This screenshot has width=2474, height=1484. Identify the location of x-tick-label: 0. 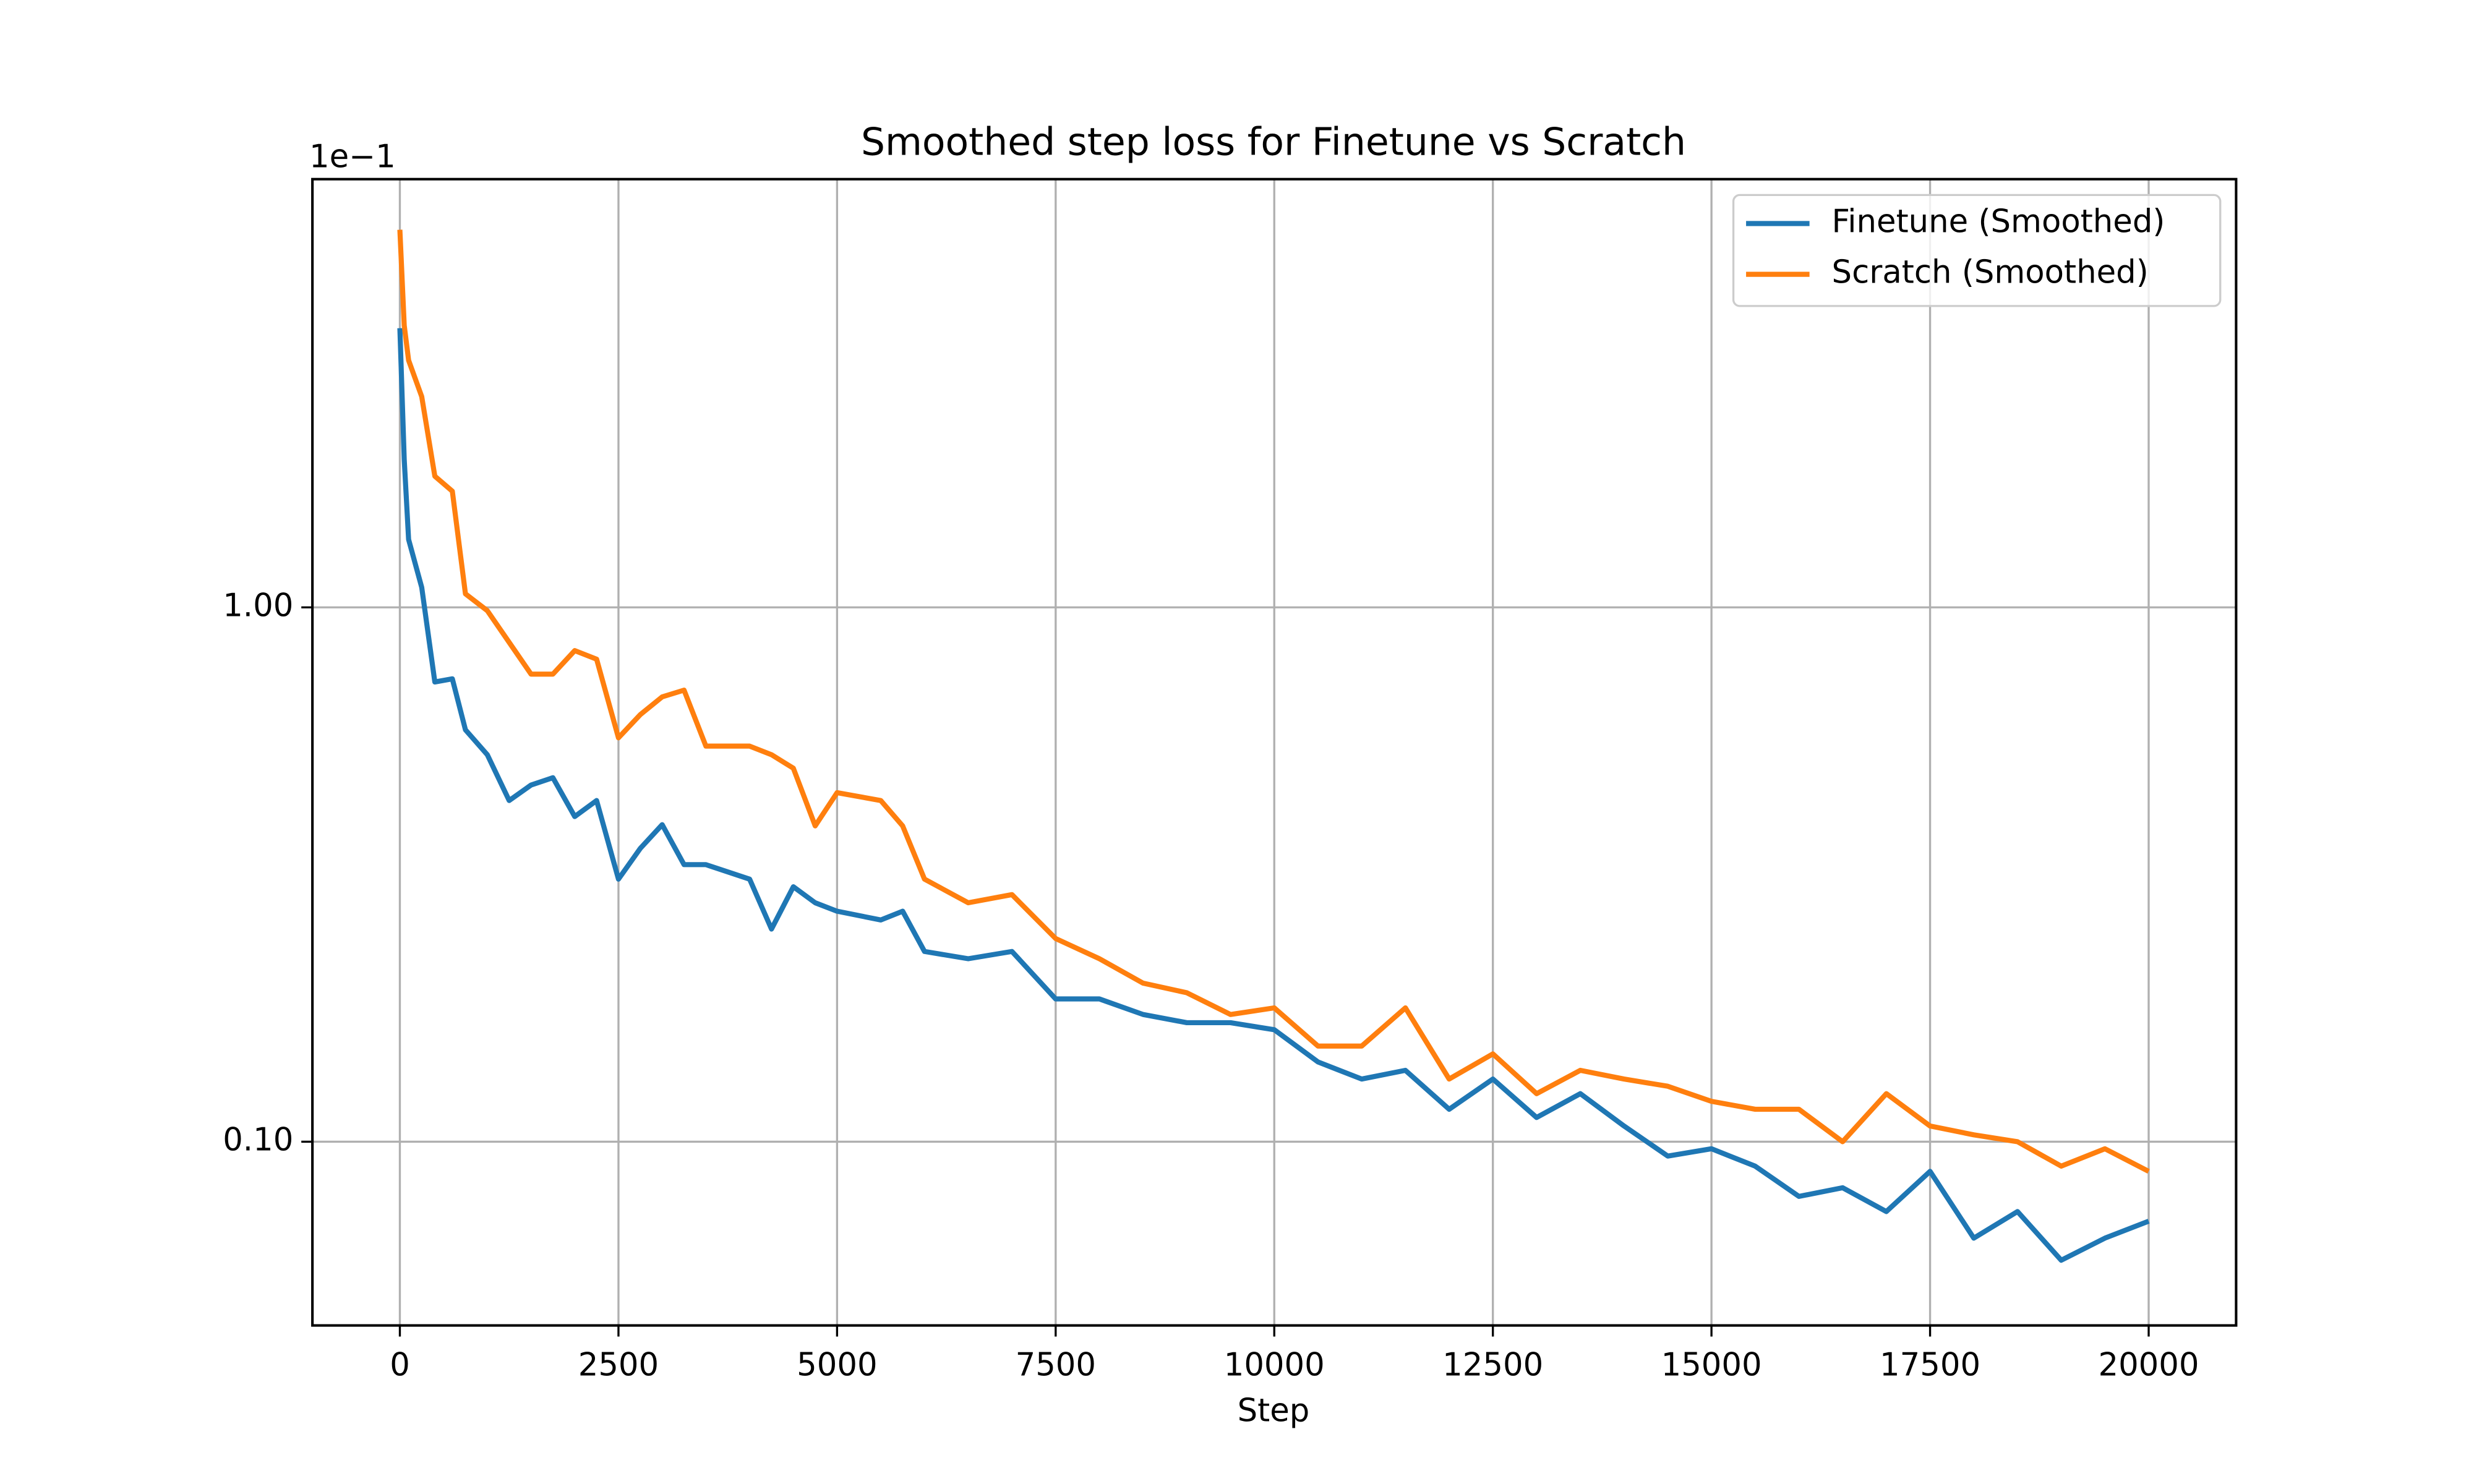
(400, 1364).